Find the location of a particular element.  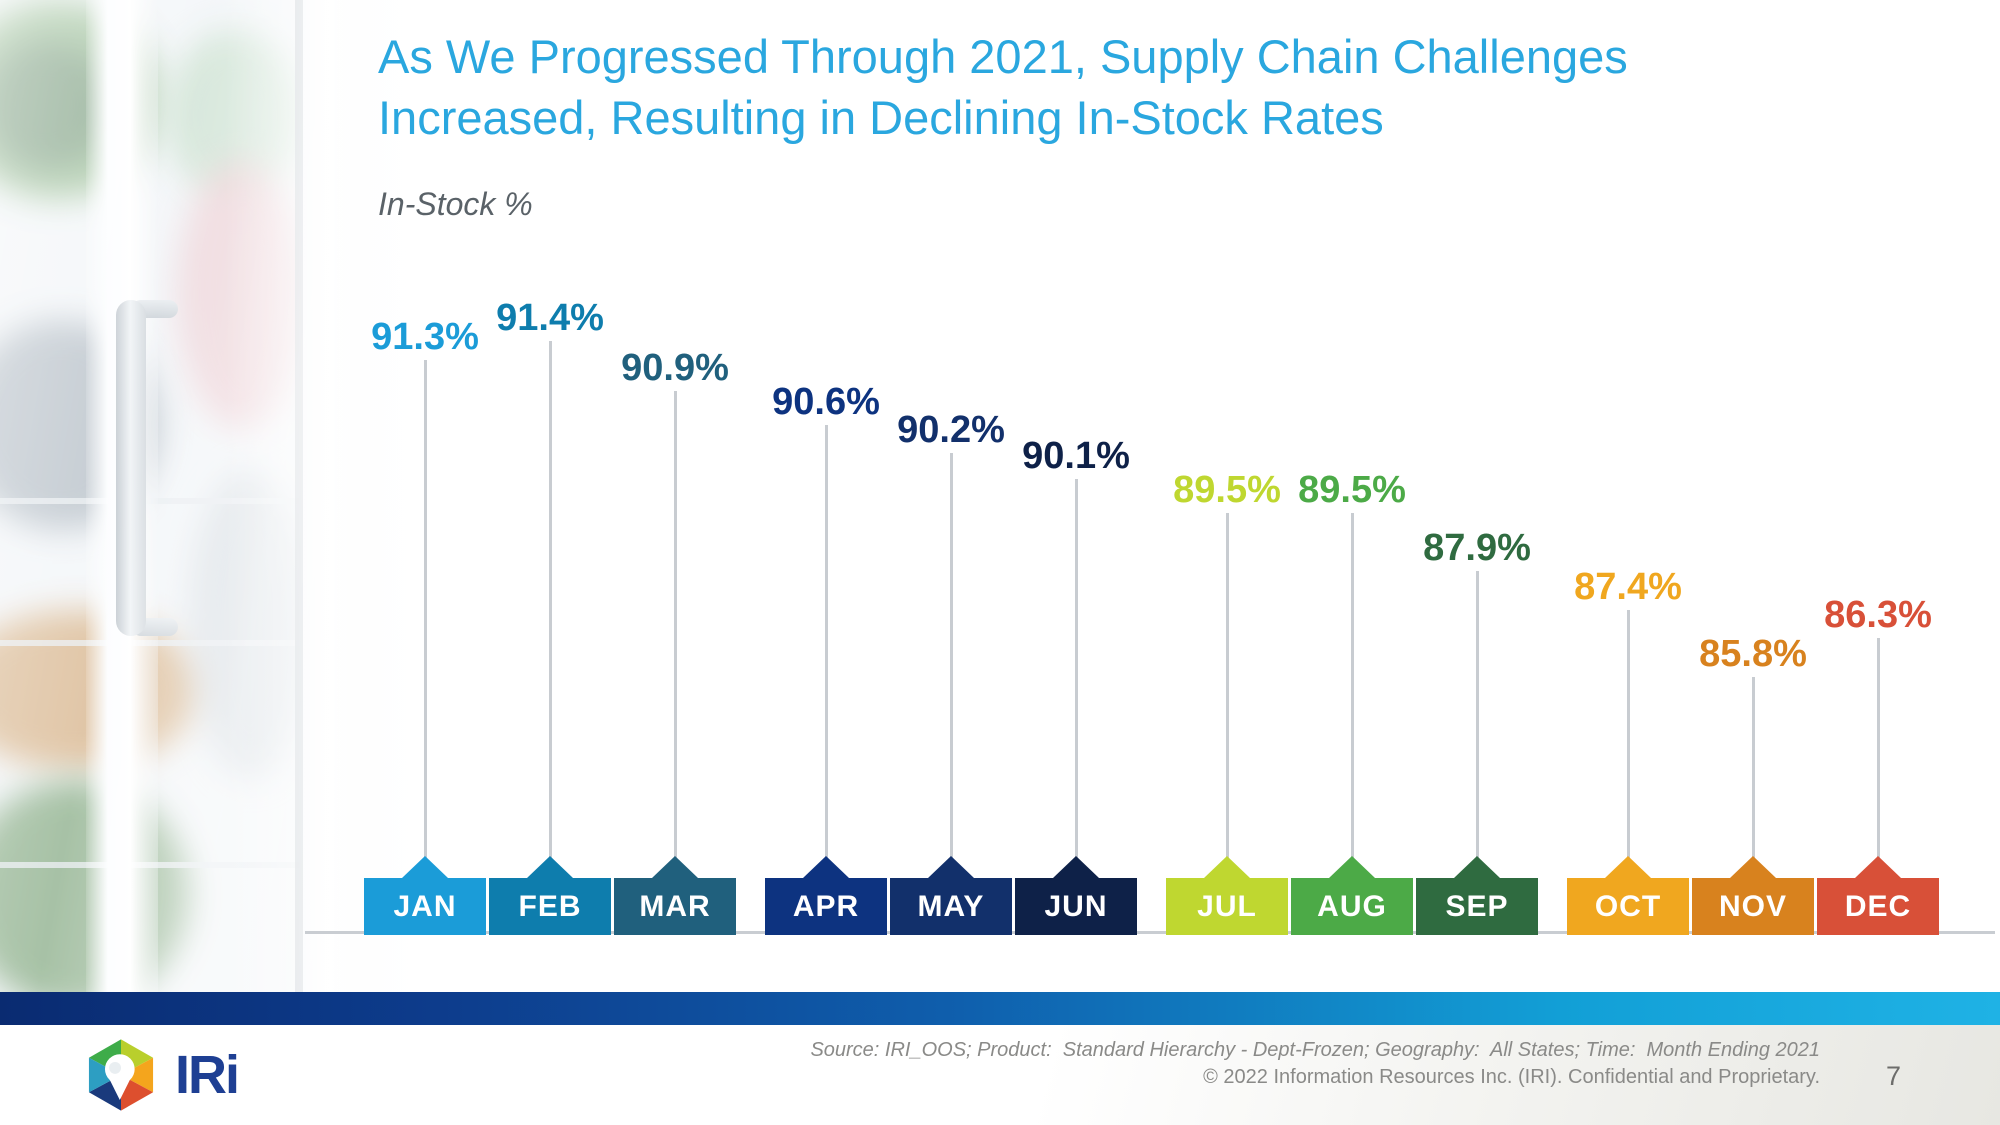

month-label: OCT is located at coordinates (1628, 906).